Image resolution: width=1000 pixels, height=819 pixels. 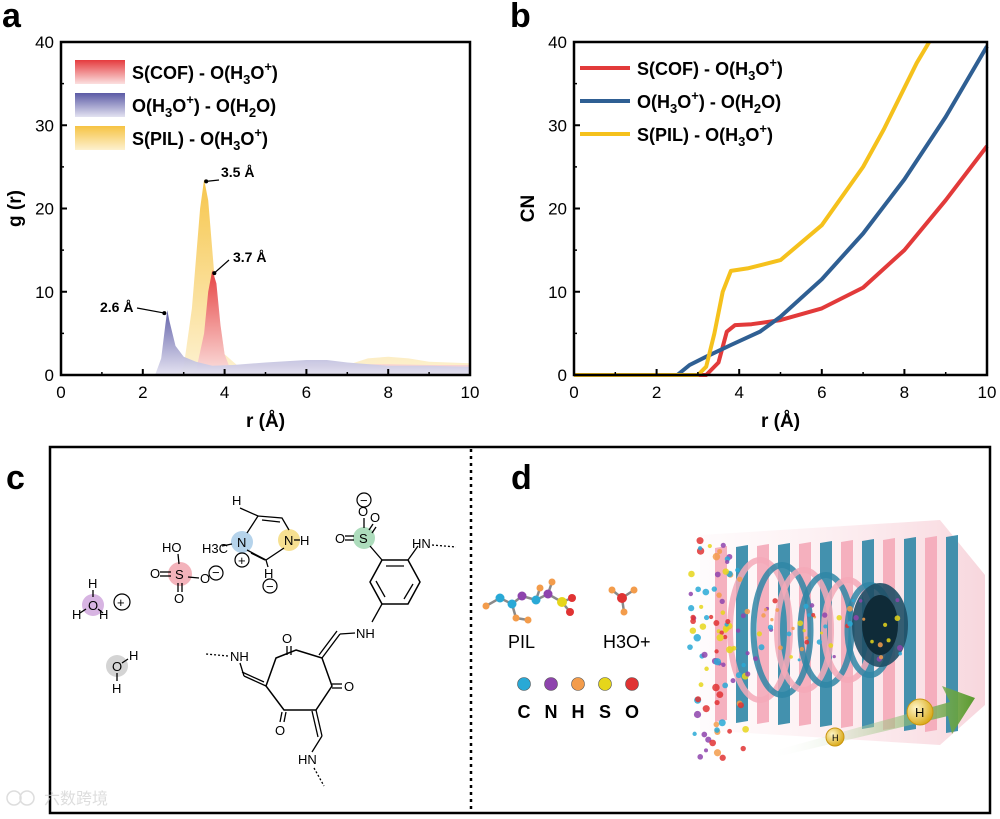 What do you see at coordinates (306, 392) in the screenshot?
I see `x-tick-label: 6` at bounding box center [306, 392].